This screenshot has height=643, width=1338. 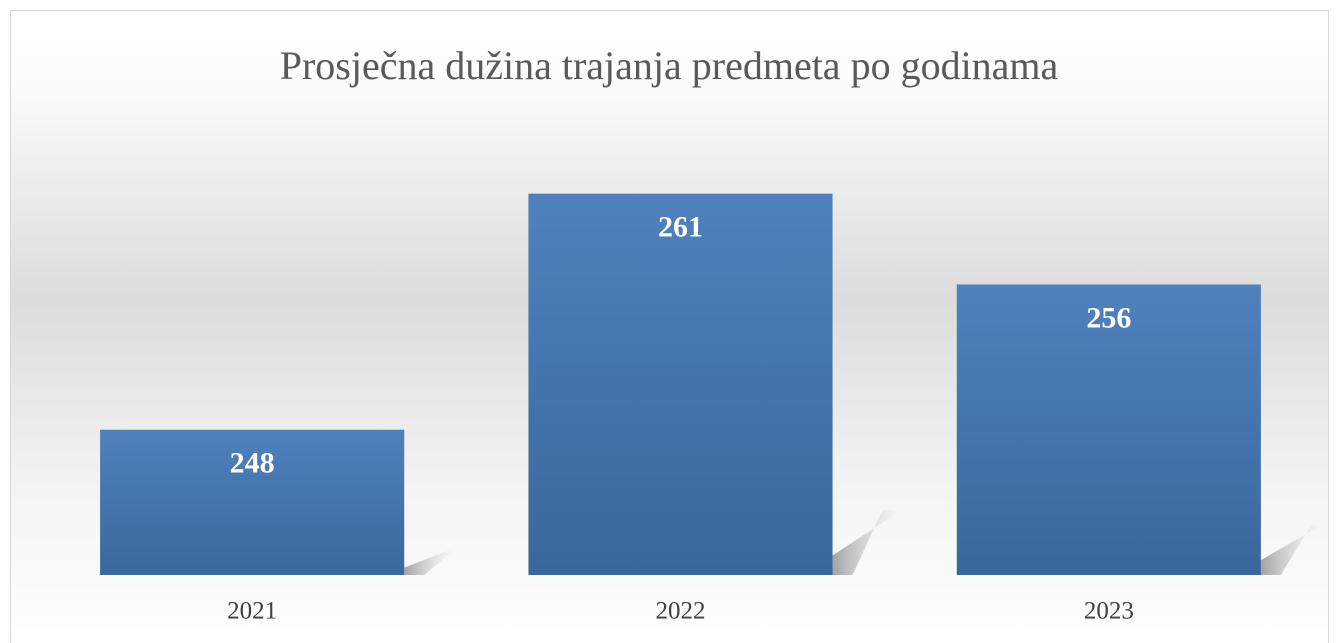 I want to click on x-tick-label: 2021, so click(x=252, y=611).